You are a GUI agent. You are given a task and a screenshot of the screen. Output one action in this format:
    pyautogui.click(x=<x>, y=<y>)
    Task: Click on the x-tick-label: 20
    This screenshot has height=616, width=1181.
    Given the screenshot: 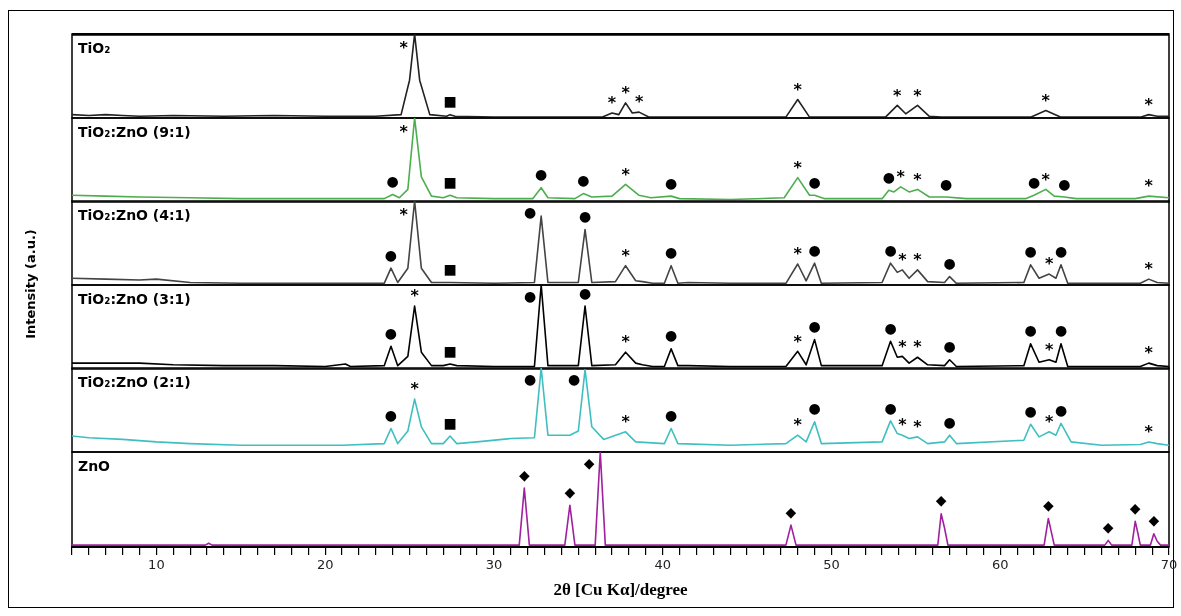 What is the action you would take?
    pyautogui.click(x=325, y=564)
    